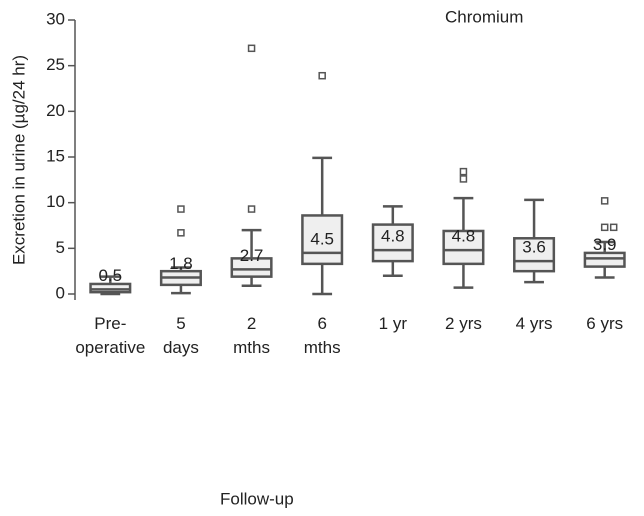 This screenshot has height=516, width=644. Describe the element at coordinates (322, 335) in the screenshot. I see `x-tick-label: 6 mths` at that location.